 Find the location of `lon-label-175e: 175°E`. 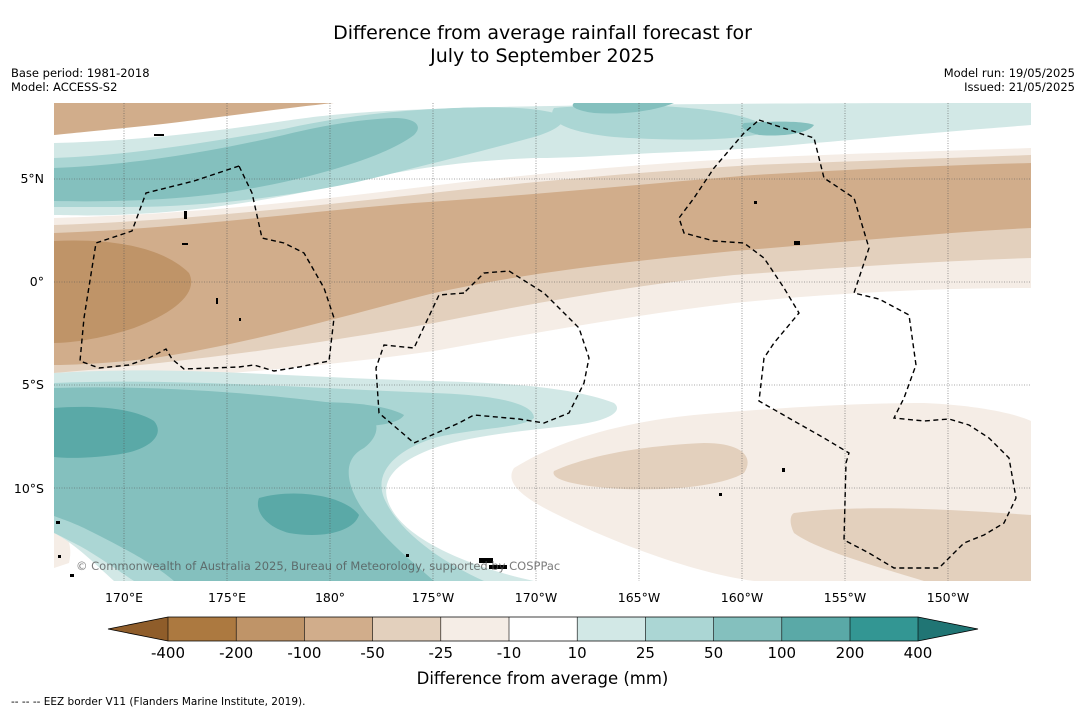

lon-label-175e: 175°E is located at coordinates (226, 597).